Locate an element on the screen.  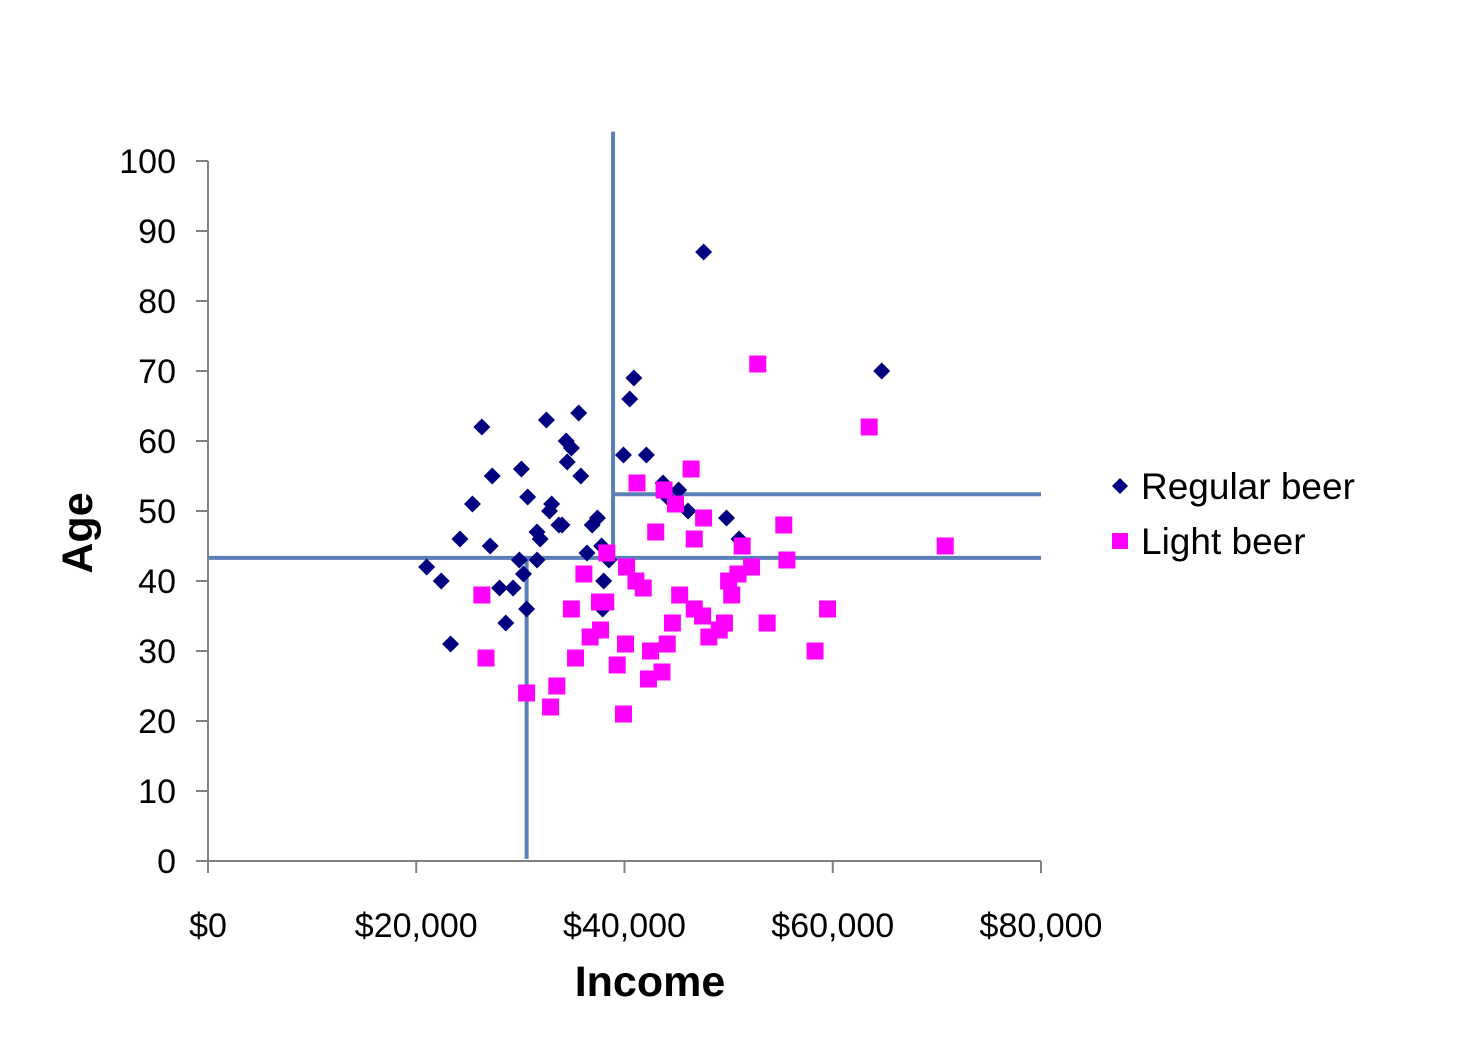
series-regular-beer is located at coordinates (654, 448).